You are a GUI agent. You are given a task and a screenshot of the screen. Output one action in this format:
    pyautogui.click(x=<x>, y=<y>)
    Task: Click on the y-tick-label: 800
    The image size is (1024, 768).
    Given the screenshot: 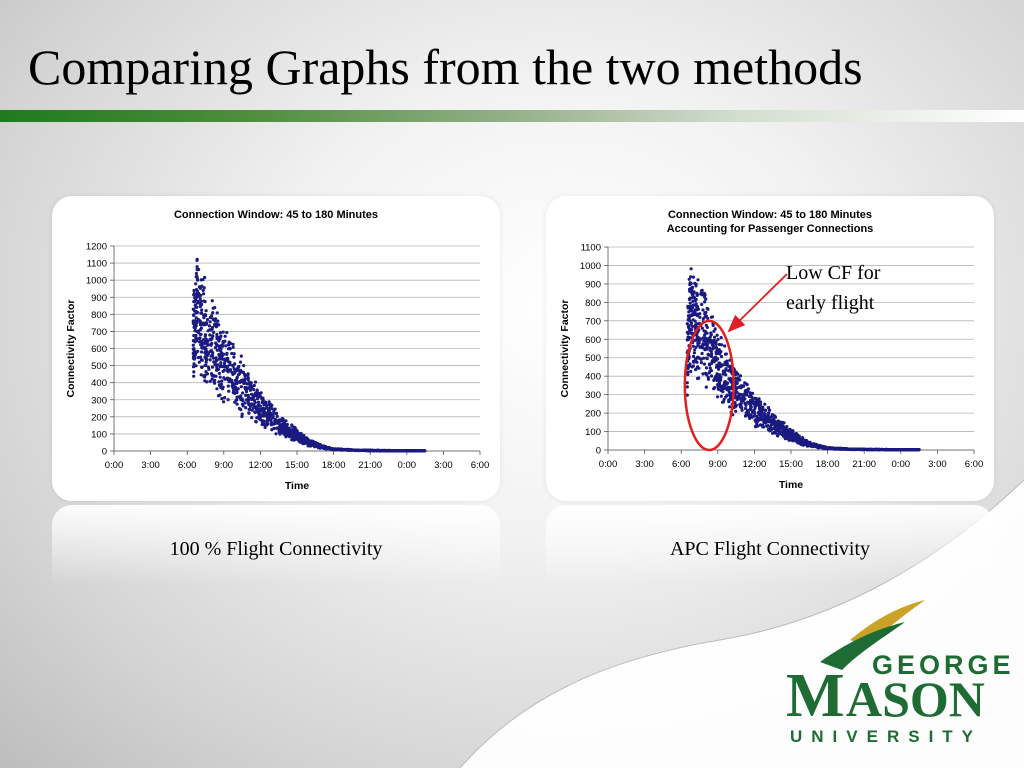 What is the action you would take?
    pyautogui.click(x=99, y=315)
    